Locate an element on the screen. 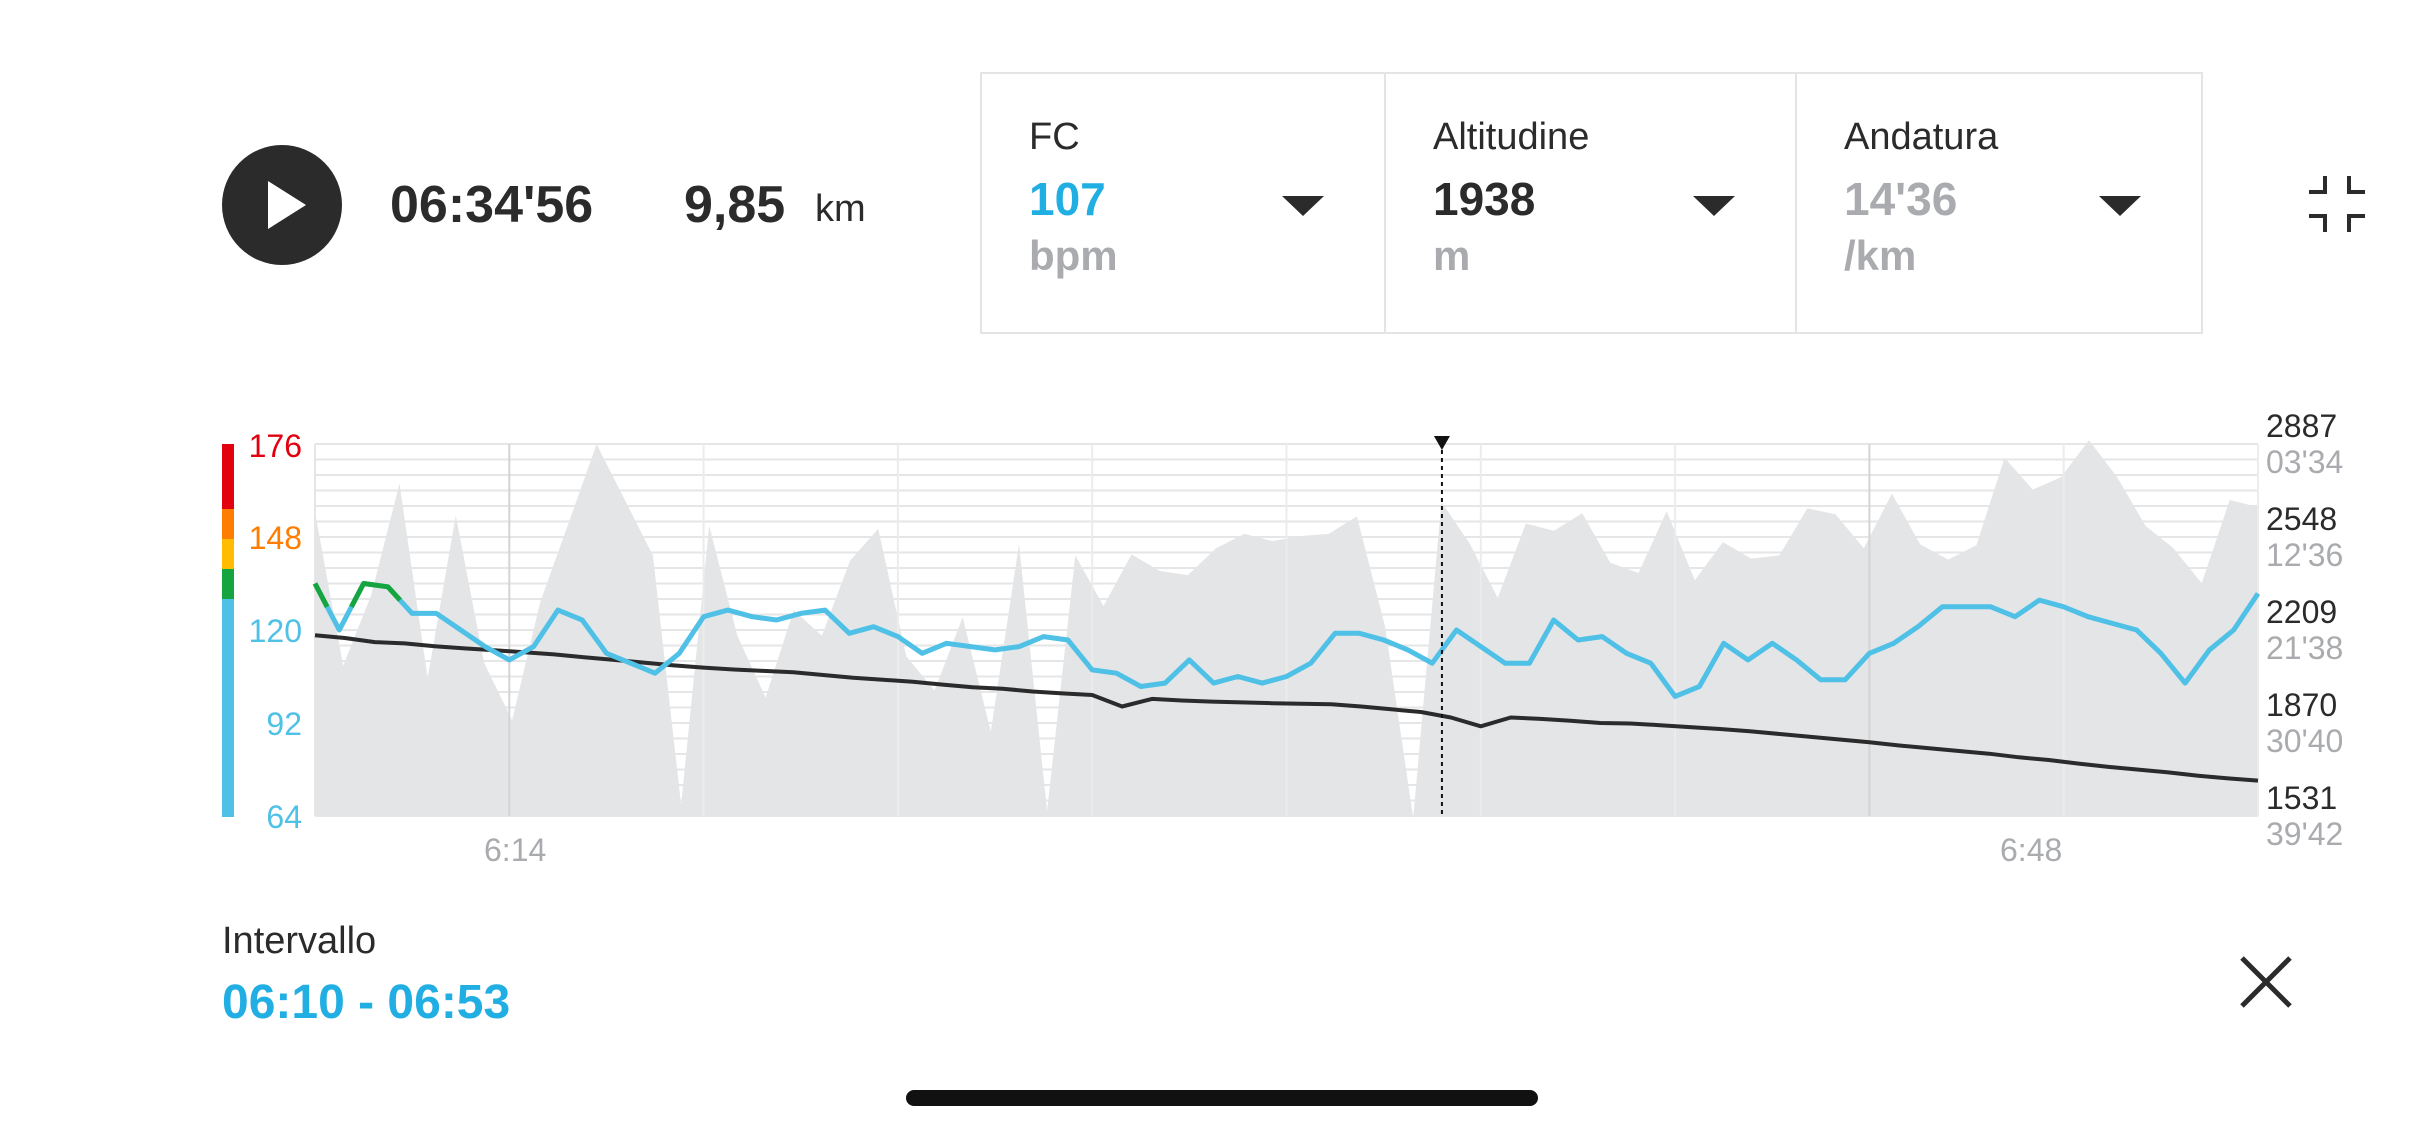  metric-value: 14'36 is located at coordinates (1901, 199).